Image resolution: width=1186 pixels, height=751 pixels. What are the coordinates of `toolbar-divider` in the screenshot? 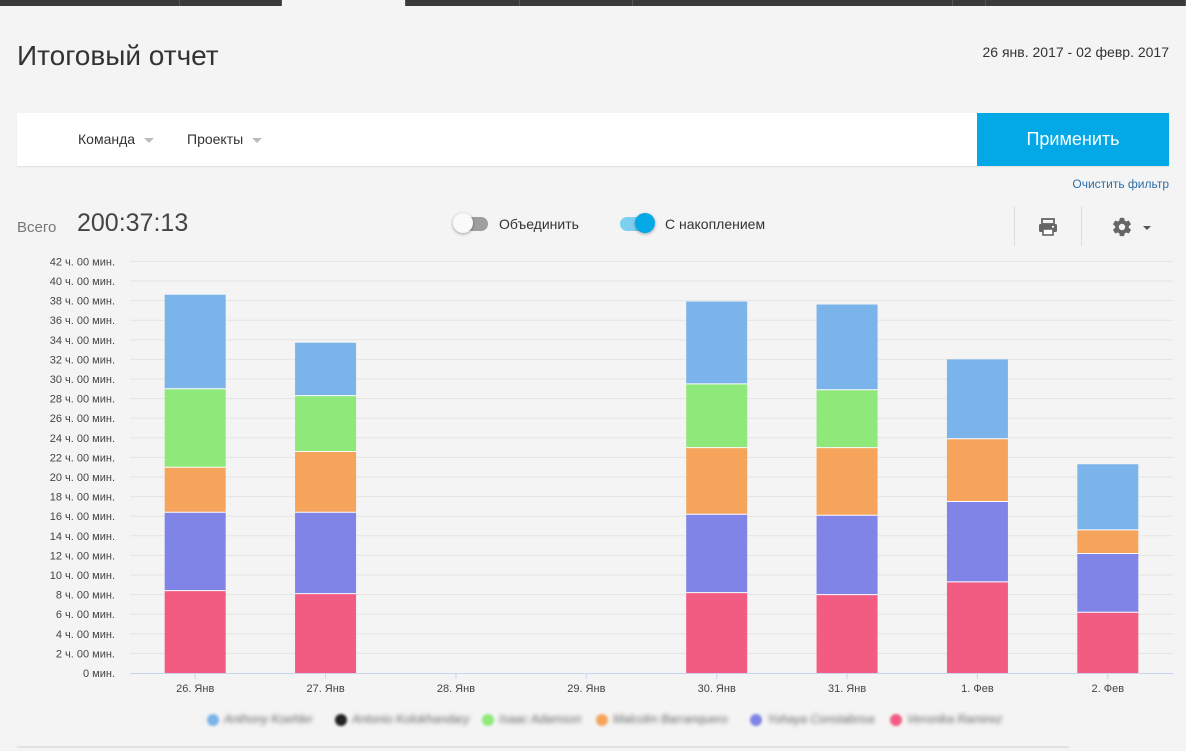 It's located at (1014, 226).